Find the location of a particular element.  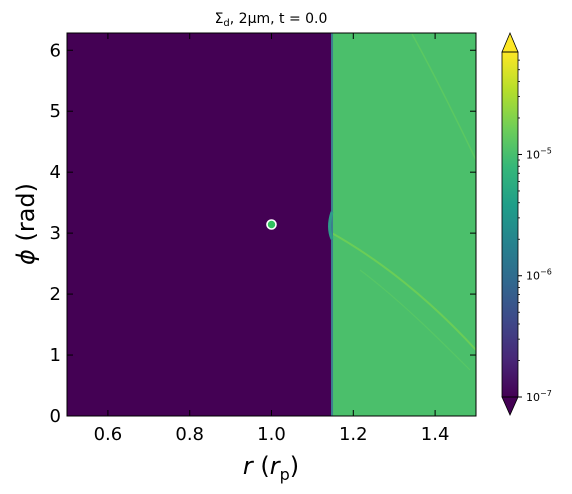

colorbar-tick-label: 10⁻⁵ is located at coordinates (539, 153).